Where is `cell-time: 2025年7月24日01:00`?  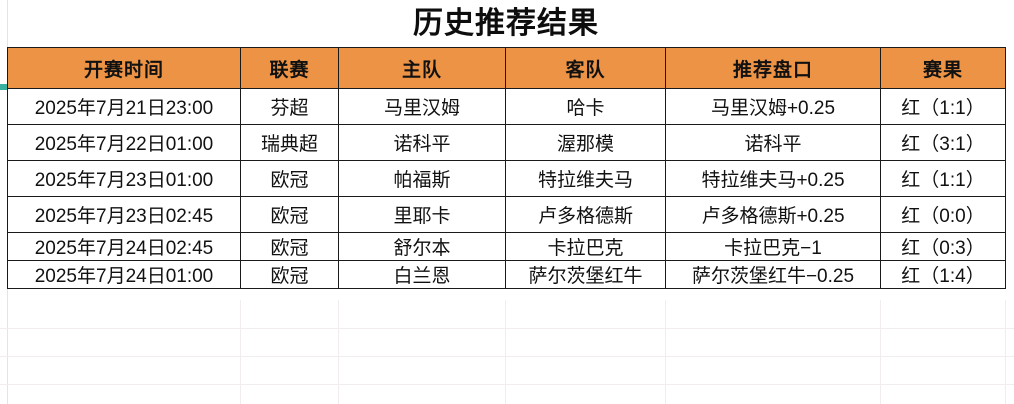
cell-time: 2025年7月24日01:00 is located at coordinates (124, 274).